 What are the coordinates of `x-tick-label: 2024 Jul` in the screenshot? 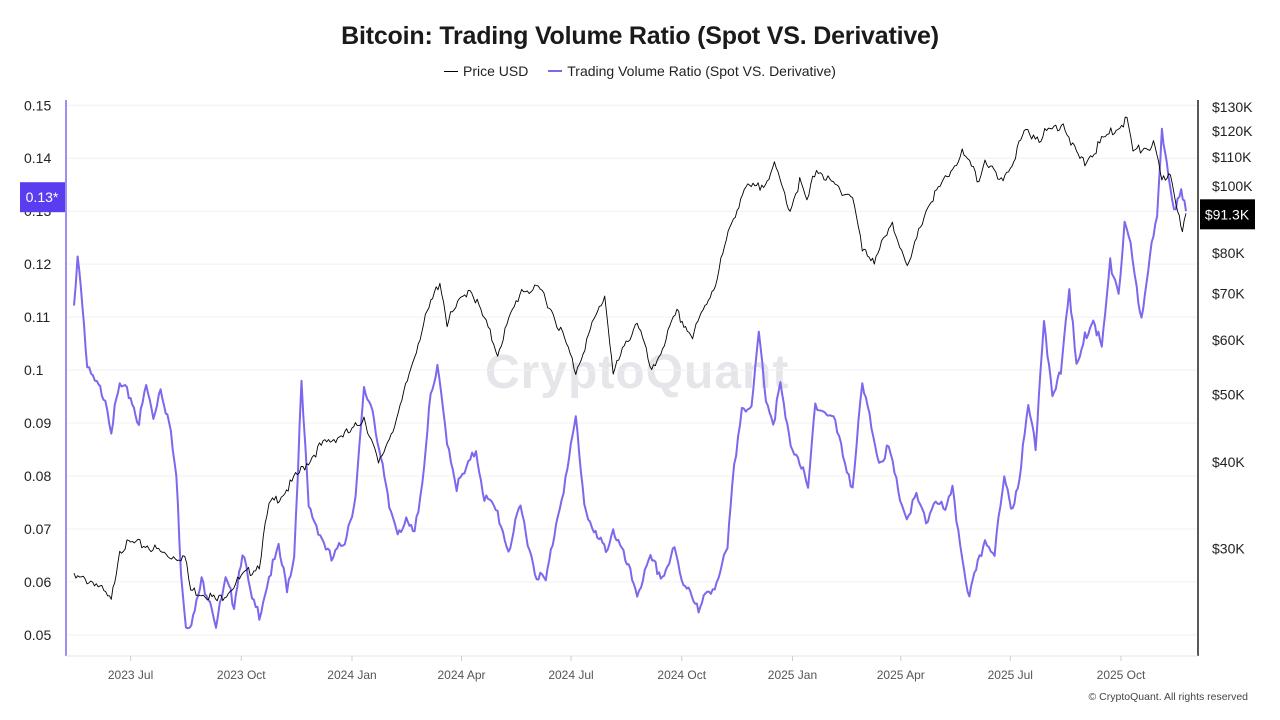 It's located at (570, 675).